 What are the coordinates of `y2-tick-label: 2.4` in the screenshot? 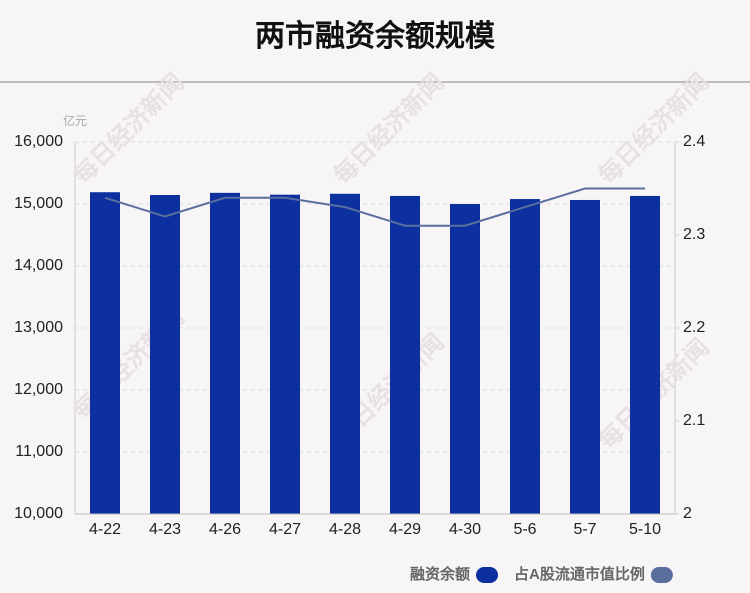 It's located at (694, 141).